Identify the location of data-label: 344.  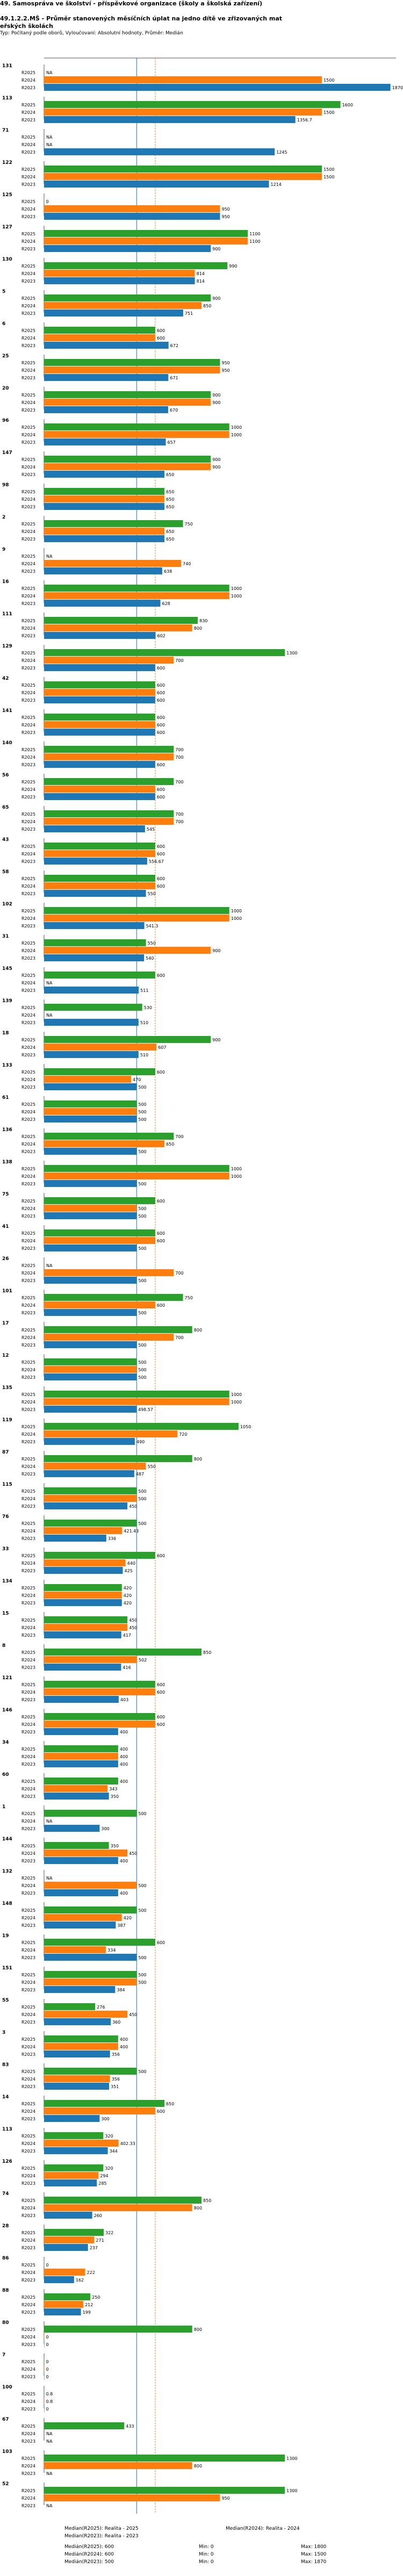
(114, 2151).